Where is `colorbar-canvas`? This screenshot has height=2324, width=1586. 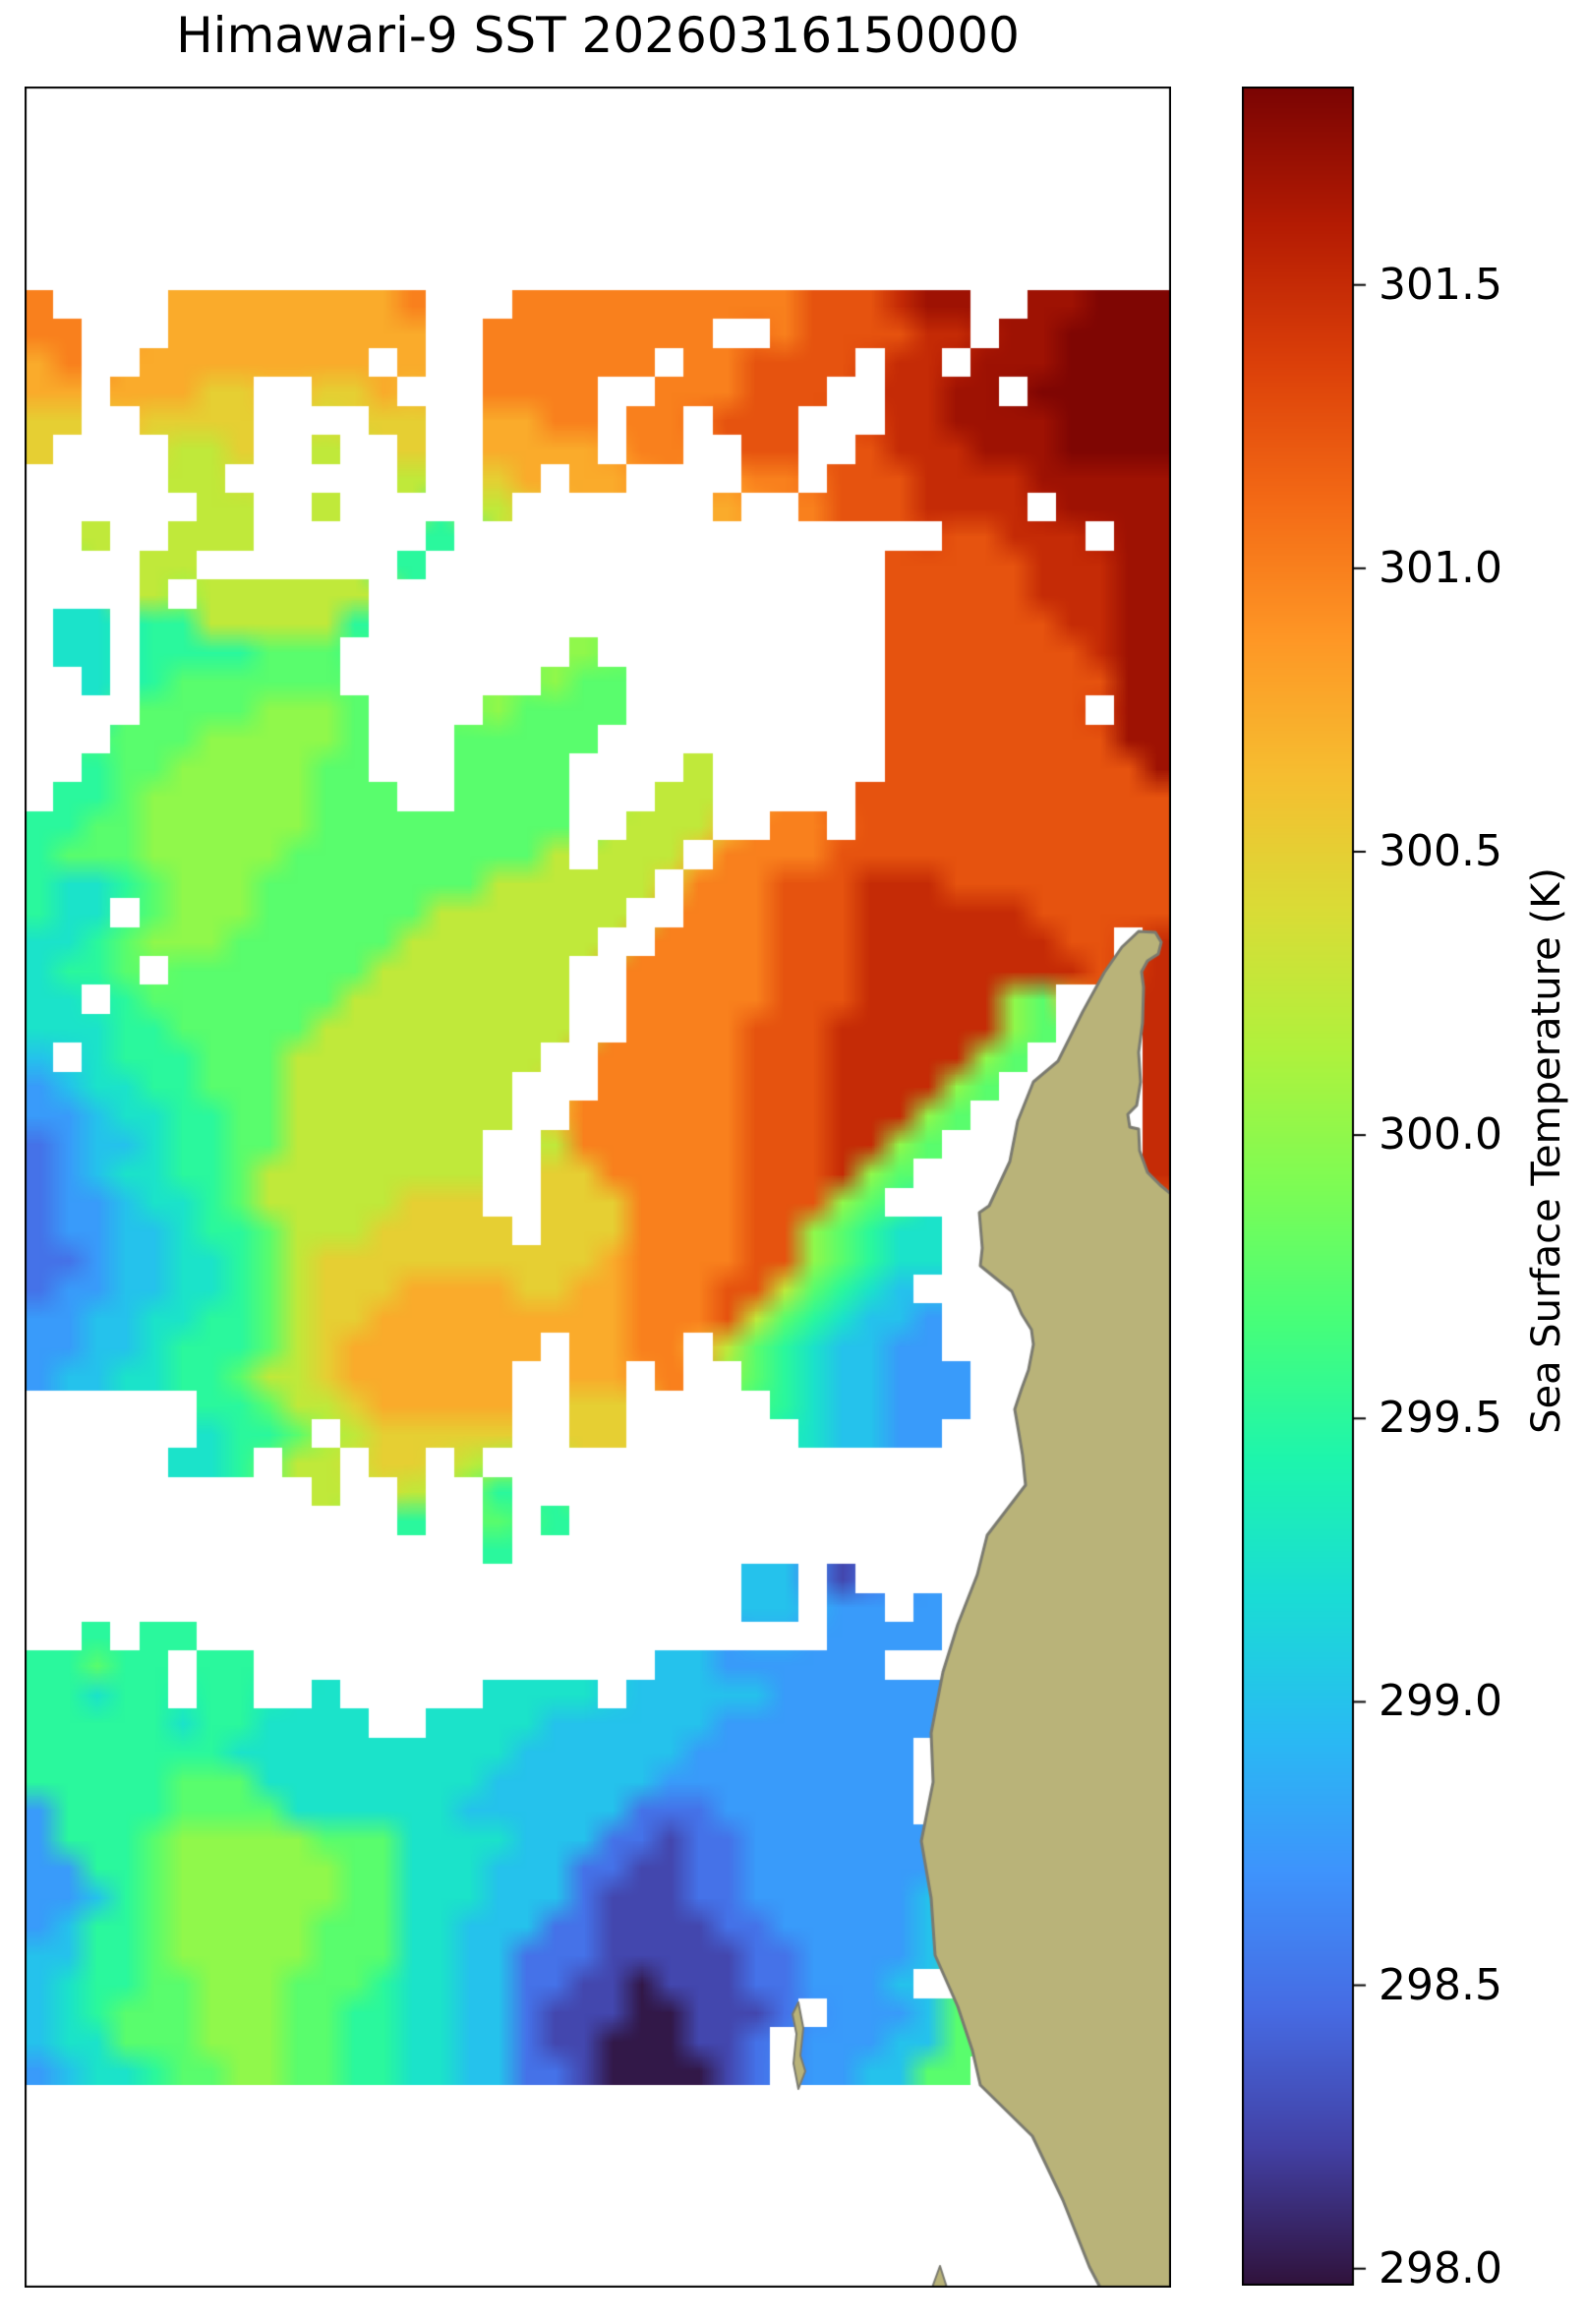 colorbar-canvas is located at coordinates (1307, 1186).